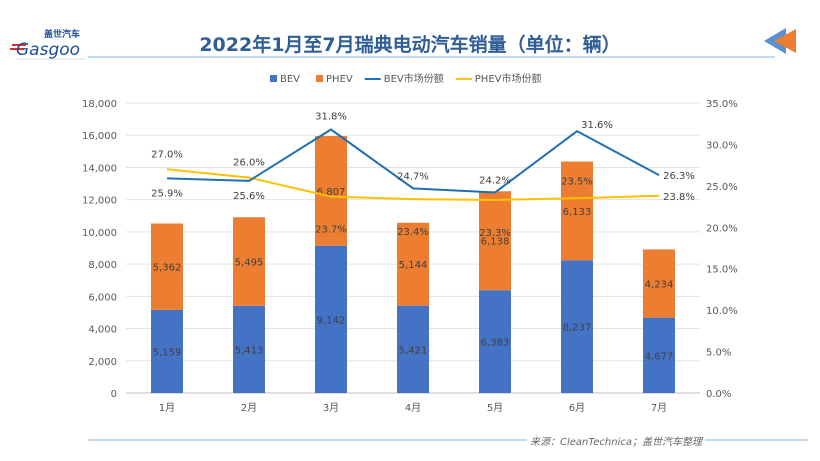 Image resolution: width=820 pixels, height=461 pixels. What do you see at coordinates (167, 408) in the screenshot?
I see `x-tick-label: 1月` at bounding box center [167, 408].